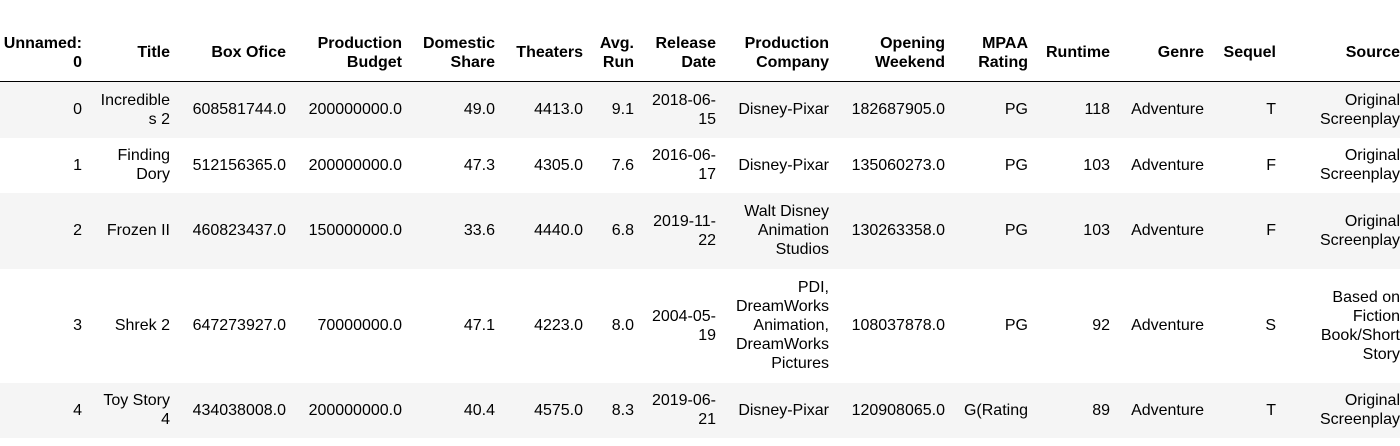  I want to click on table-cell: 6.8, so click(622, 230).